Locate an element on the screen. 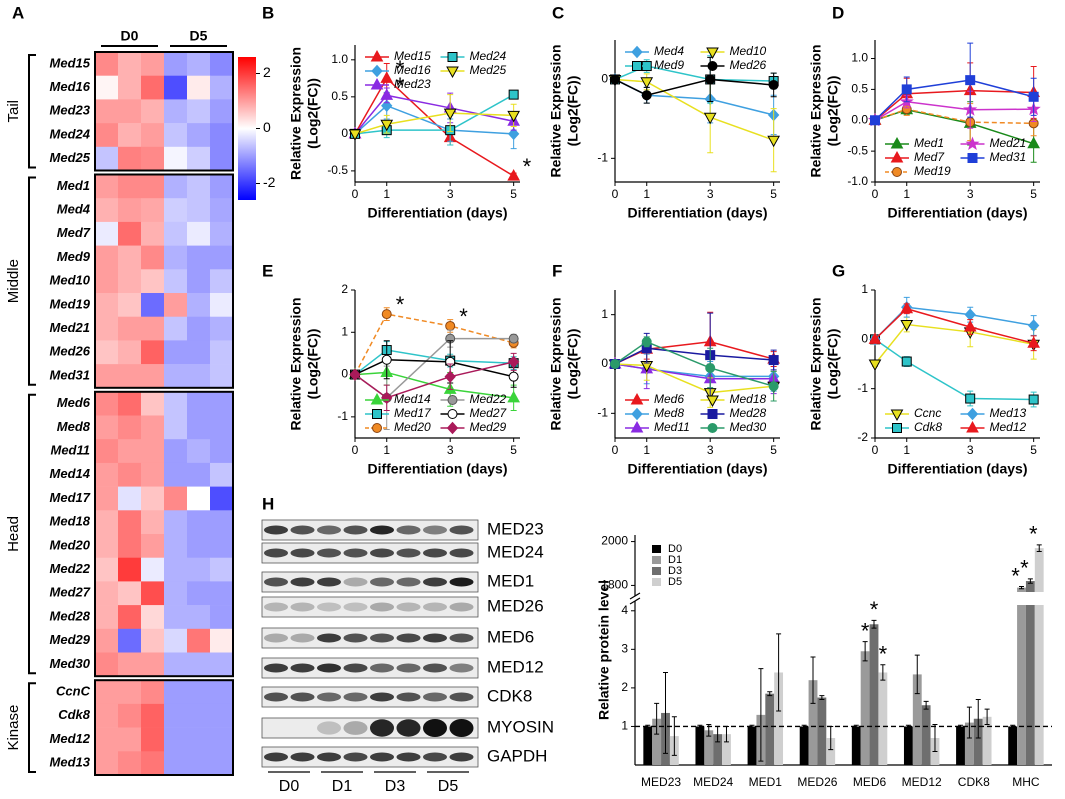 Image resolution: width=1065 pixels, height=799 pixels. legend-label: Med12 is located at coordinates (1008, 427).